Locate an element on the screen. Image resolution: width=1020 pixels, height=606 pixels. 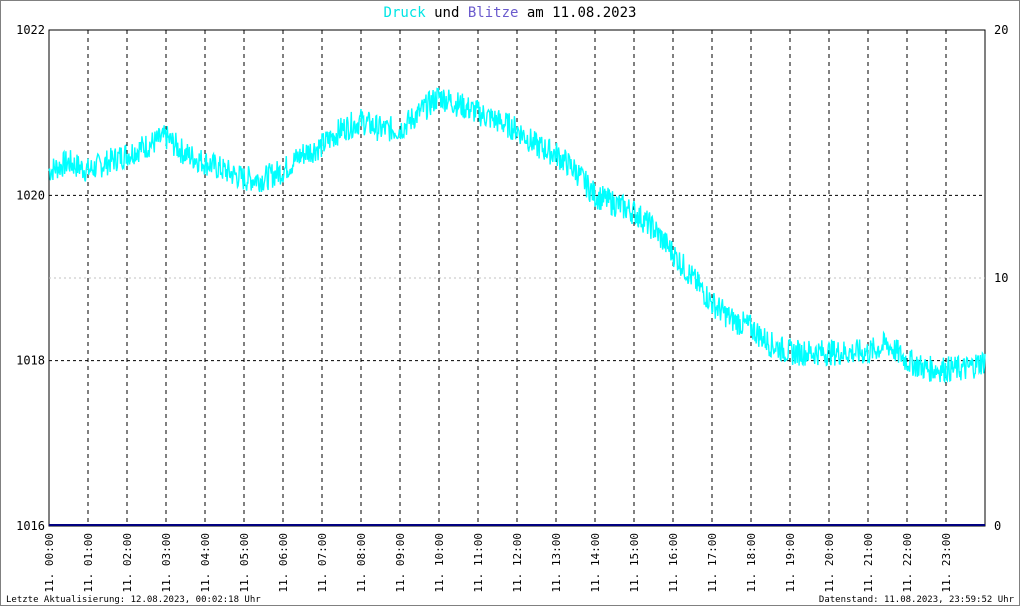
data-state-text: Datenstand: 11.08.2023, 23:59:52 Uhr is located at coordinates (916, 600).